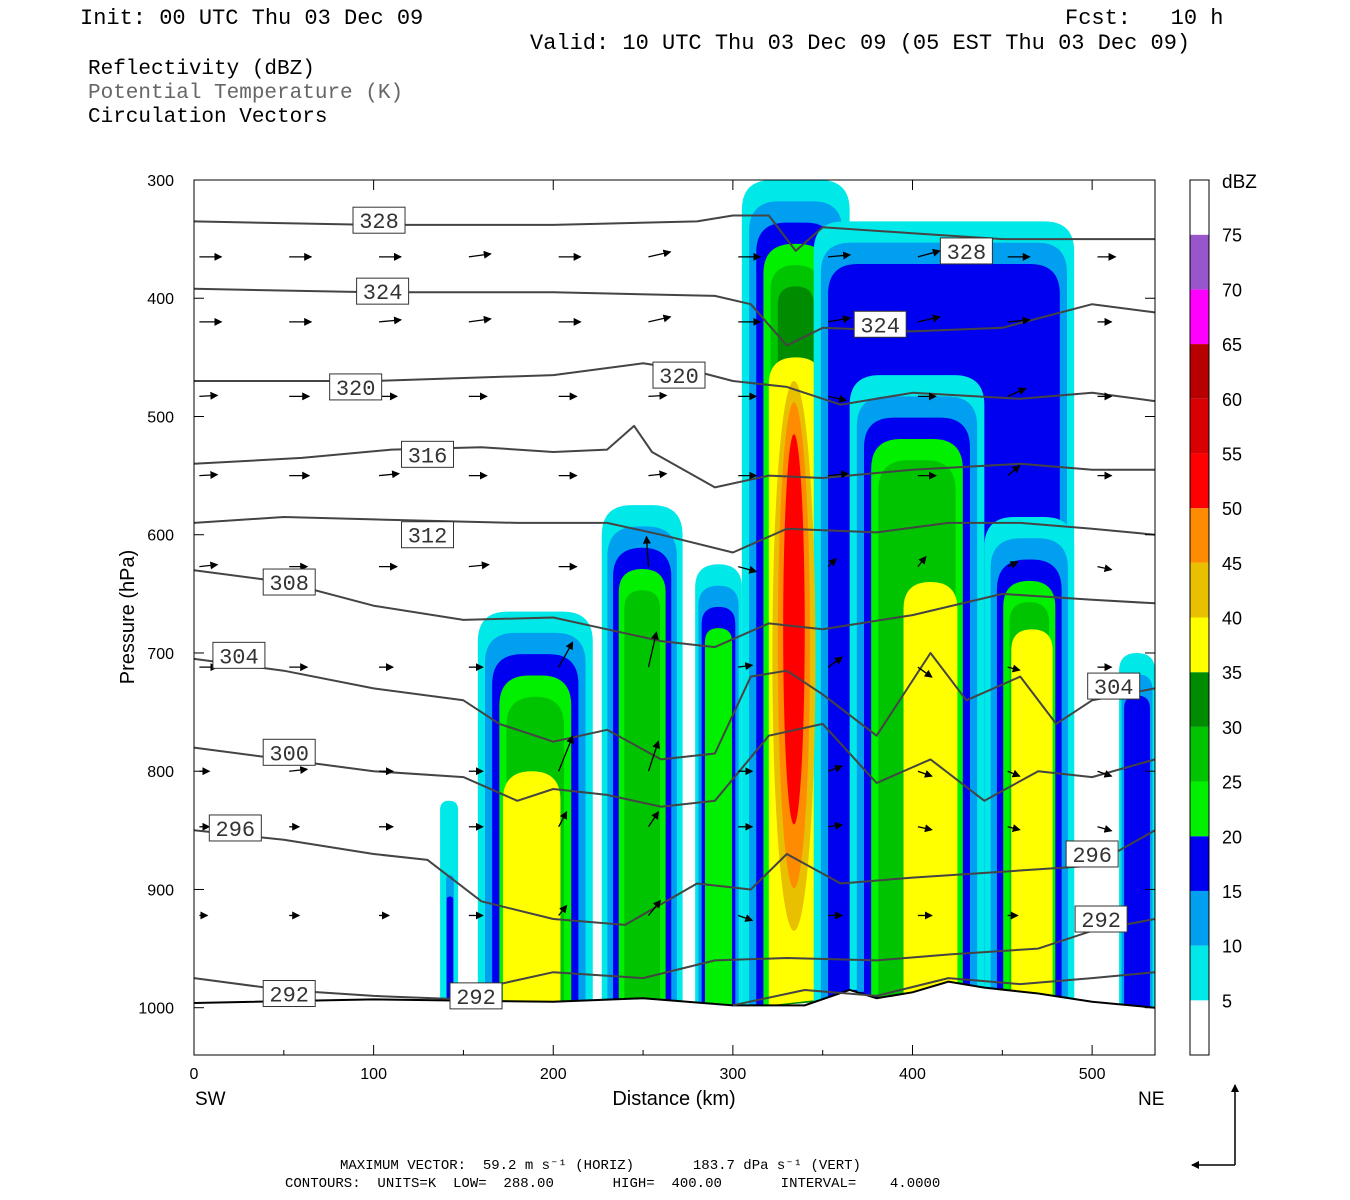 The width and height of the screenshot is (1350, 1200). I want to click on x-tick-label: 400, so click(912, 1074).